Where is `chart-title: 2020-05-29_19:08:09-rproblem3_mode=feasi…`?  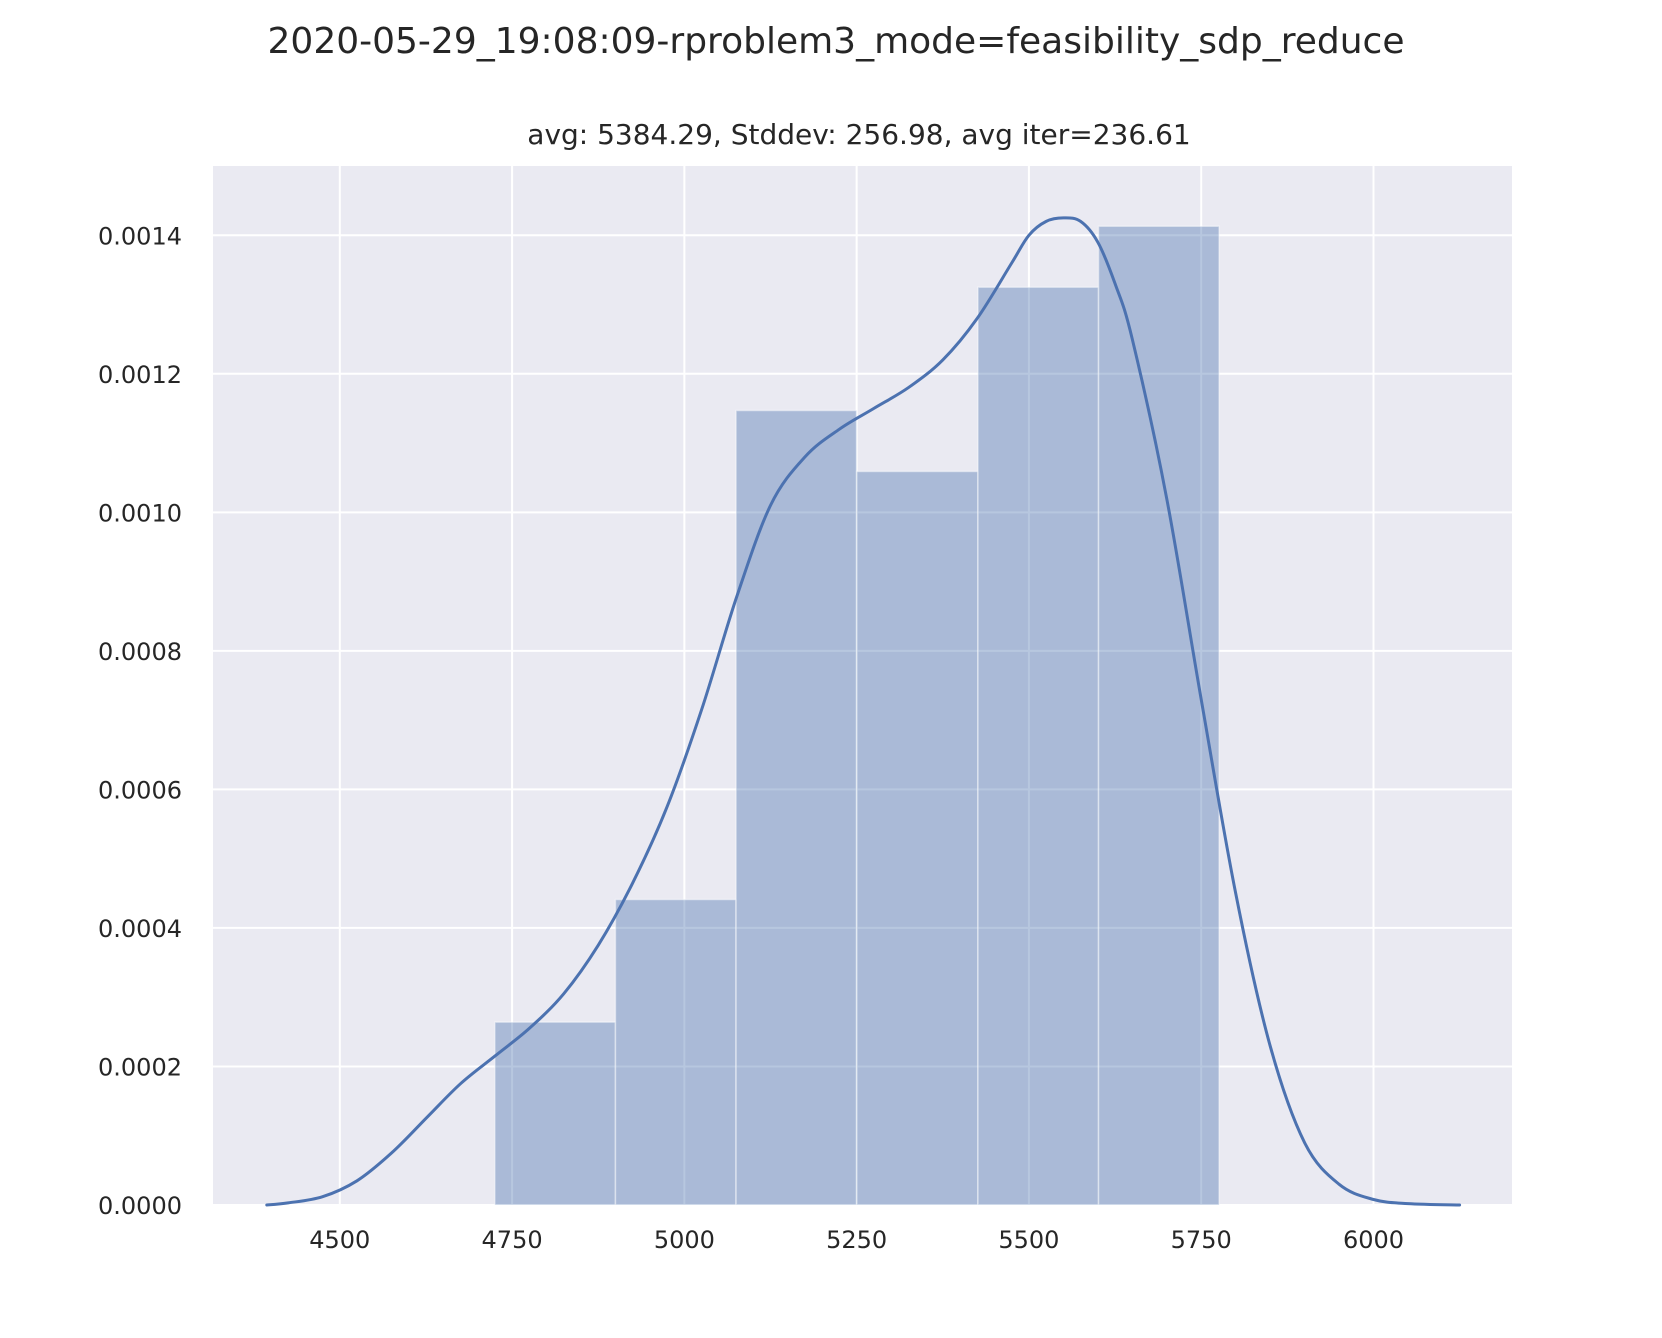 chart-title: 2020-05-29_19:08:09-rproblem3_mode=feasi… is located at coordinates (836, 41).